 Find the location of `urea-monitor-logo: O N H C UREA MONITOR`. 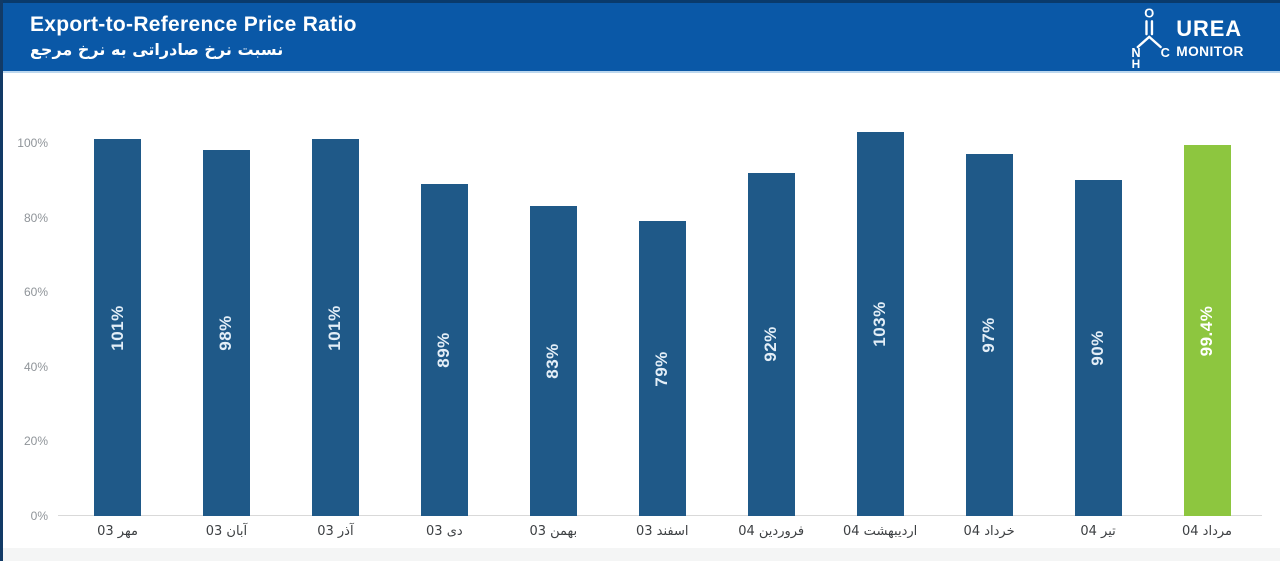

urea-monitor-logo: O N H C UREA MONITOR is located at coordinates (1189, 36).